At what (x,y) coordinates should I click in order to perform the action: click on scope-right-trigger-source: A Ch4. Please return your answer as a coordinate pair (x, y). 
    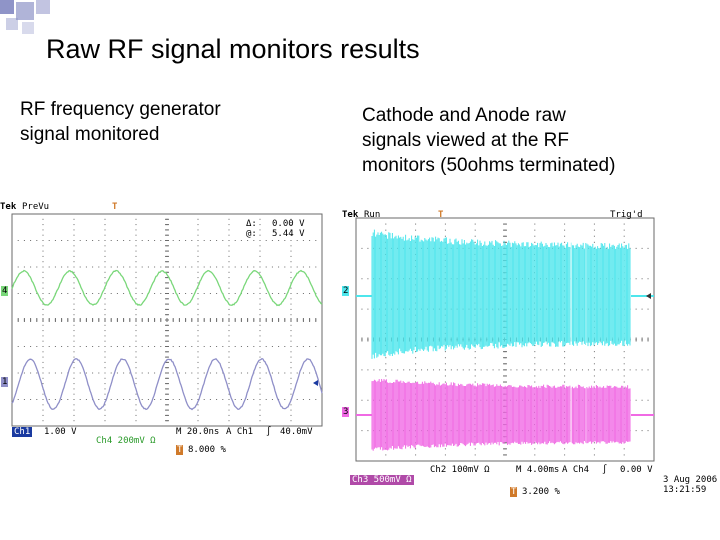
    Looking at the image, I should click on (575, 470).